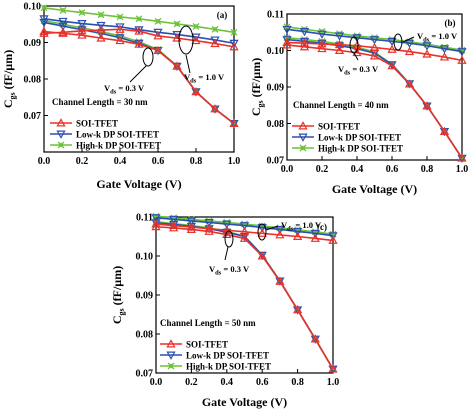  I want to click on channel-length-label: Channel Length = 40 nm, so click(341, 105).